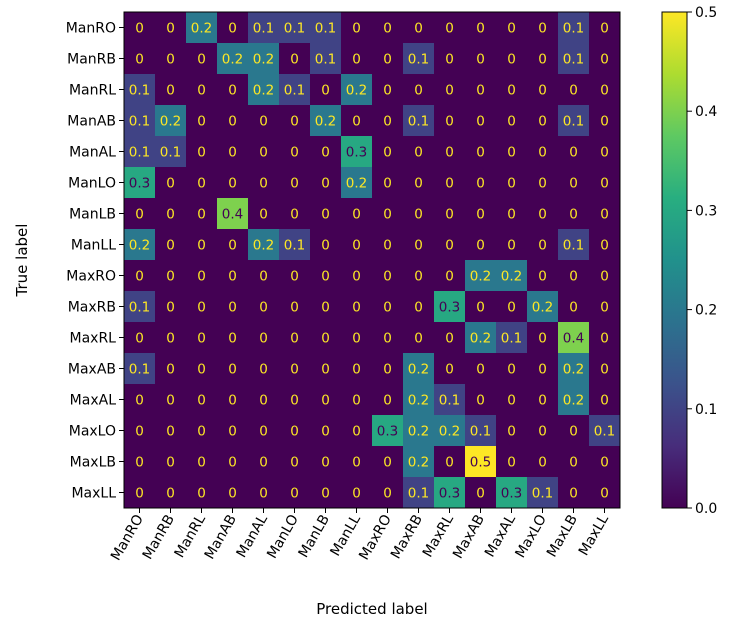  Describe the element at coordinates (93, 339) in the screenshot. I see `y-tick-label: MaxRL` at that location.